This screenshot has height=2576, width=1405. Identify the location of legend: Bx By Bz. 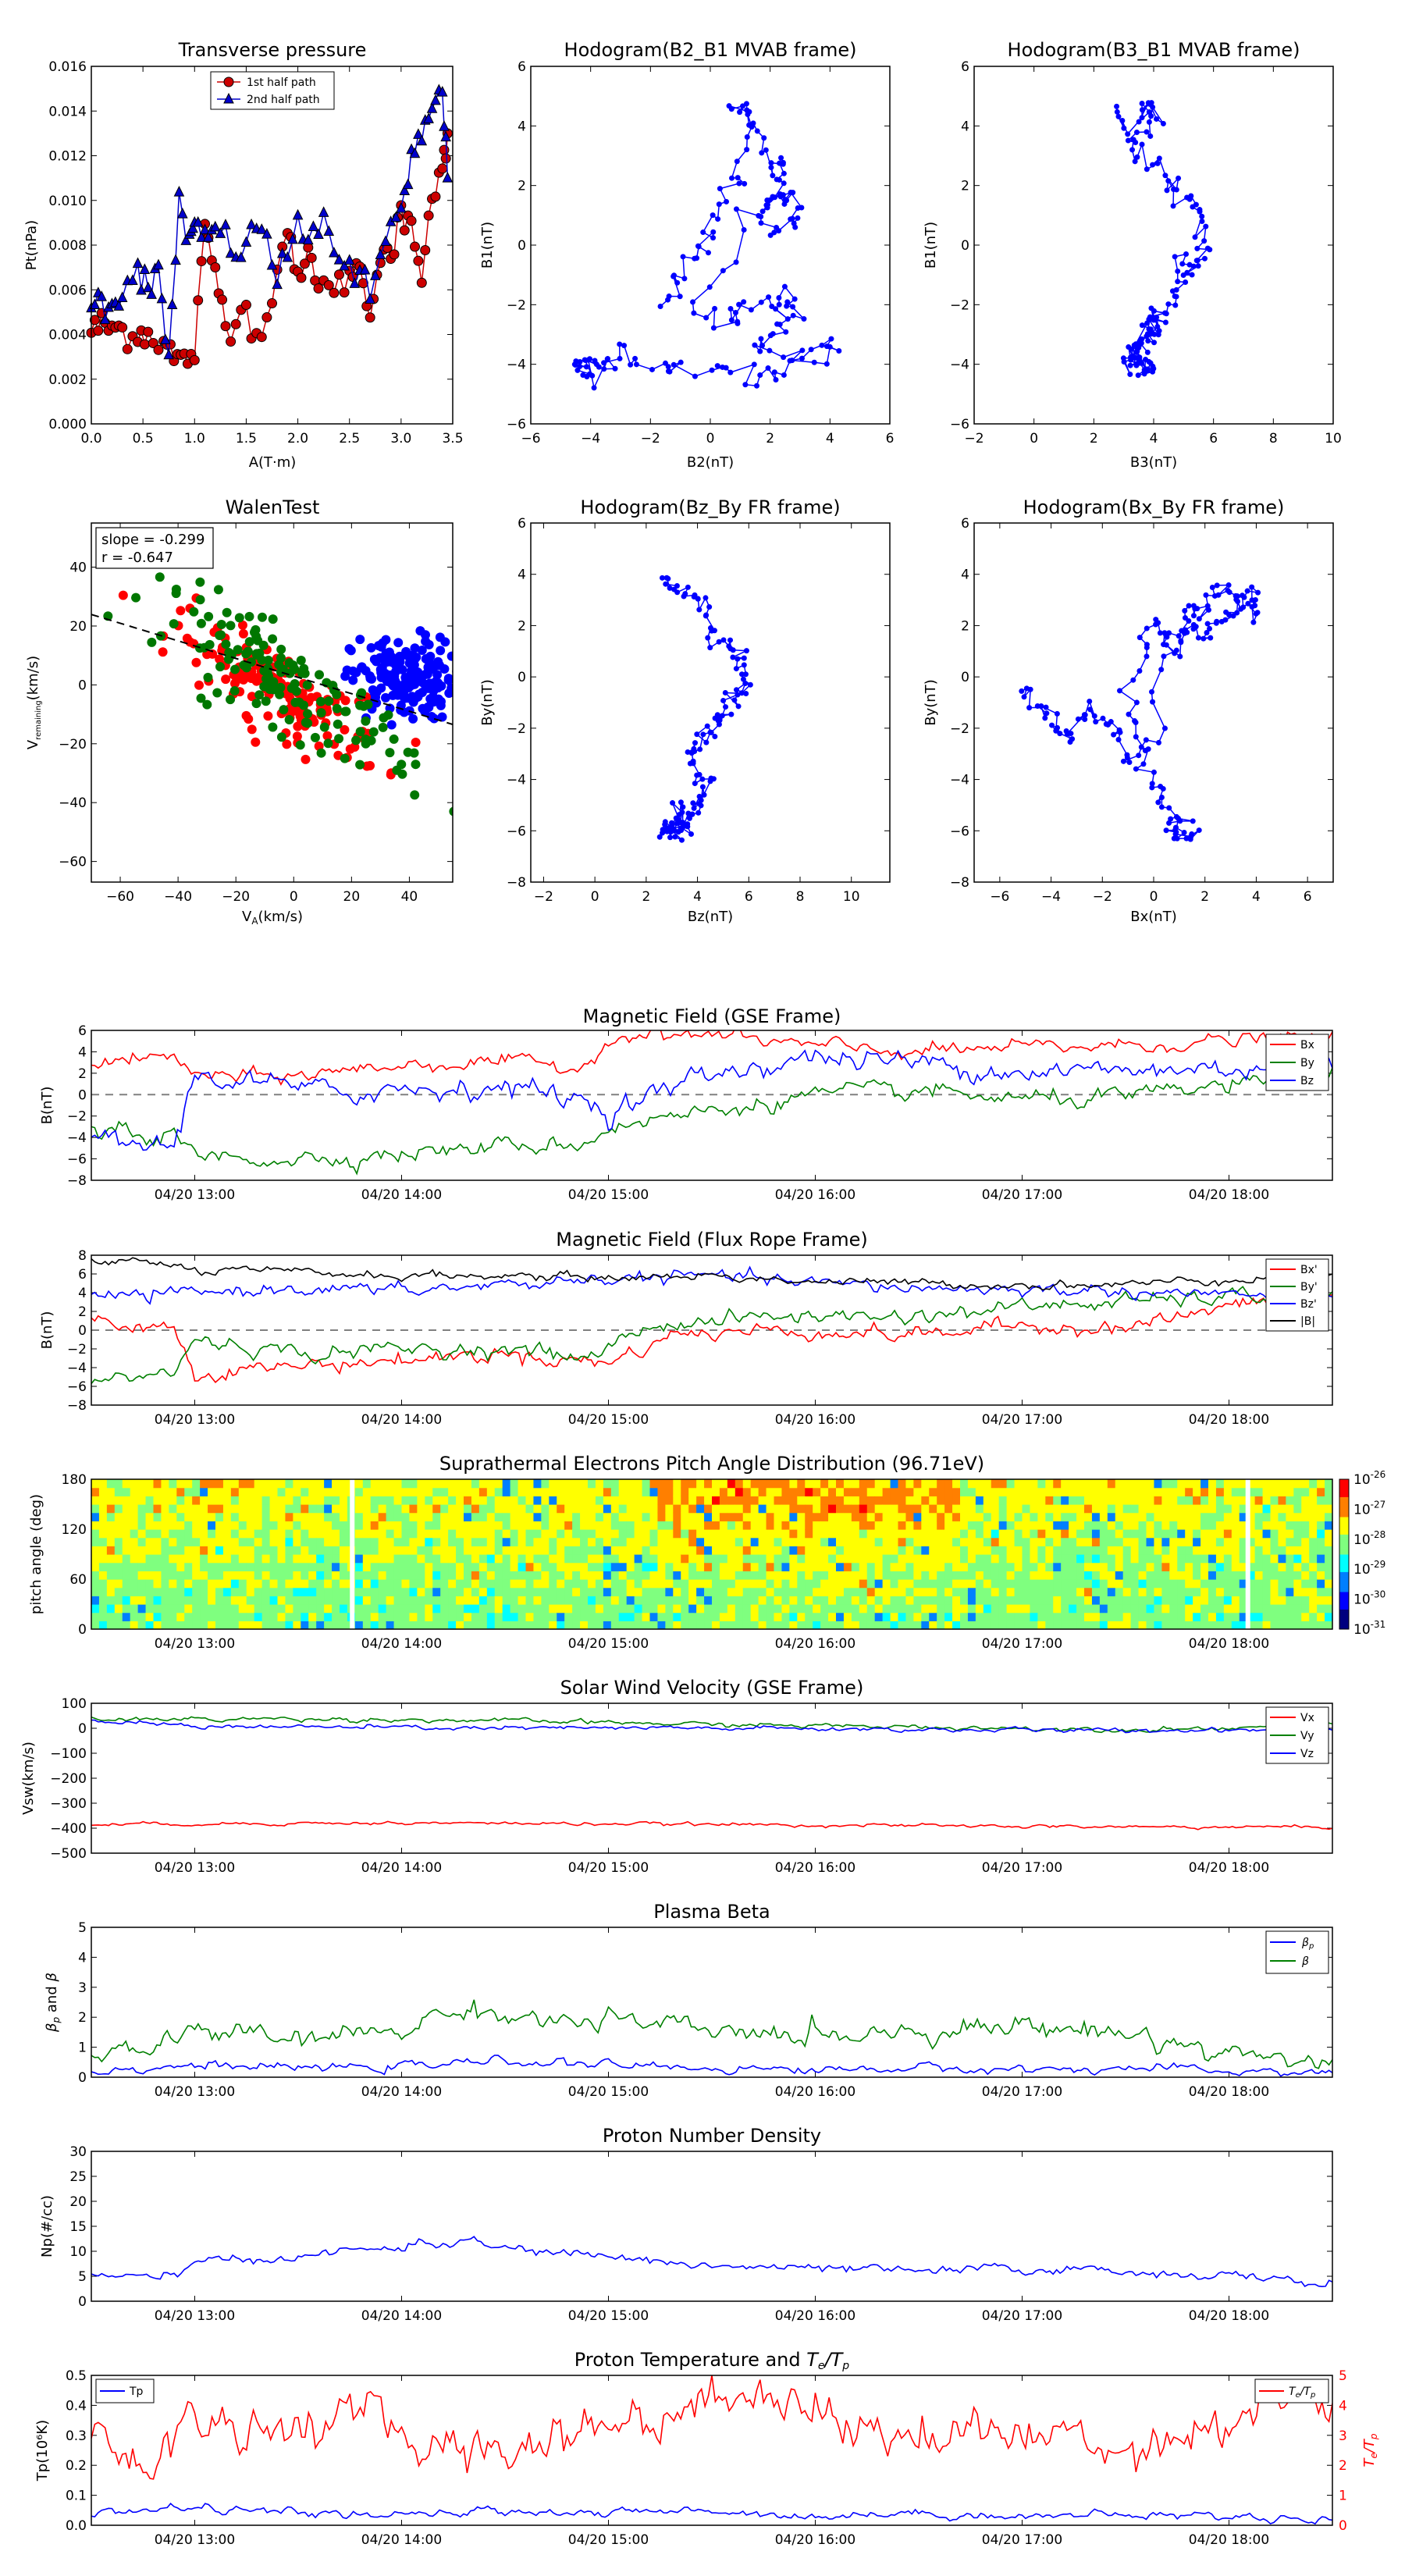
(1297, 1062).